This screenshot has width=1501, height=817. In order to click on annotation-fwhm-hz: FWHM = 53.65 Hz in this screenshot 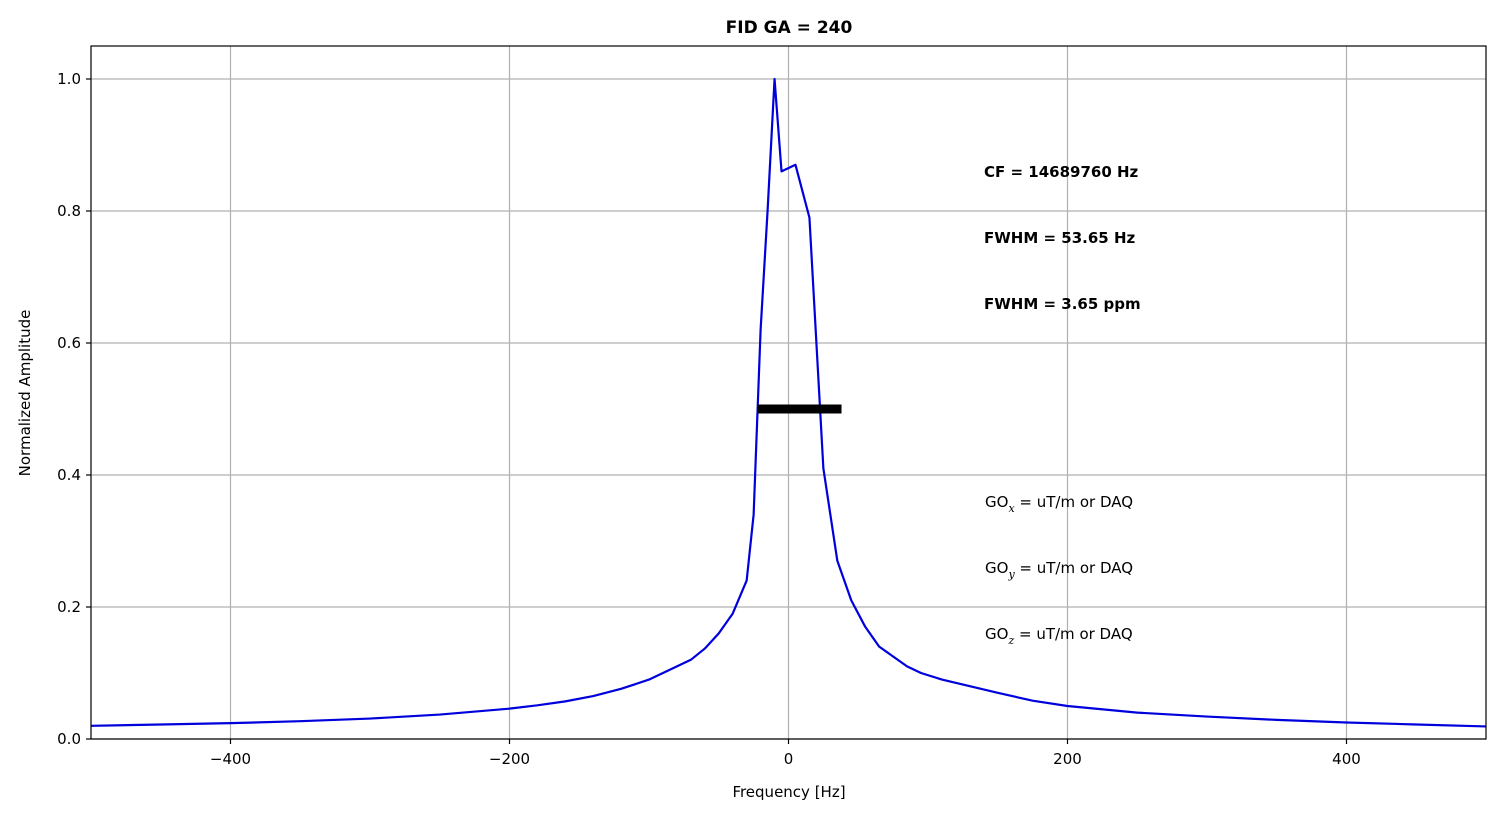, I will do `click(1060, 238)`.